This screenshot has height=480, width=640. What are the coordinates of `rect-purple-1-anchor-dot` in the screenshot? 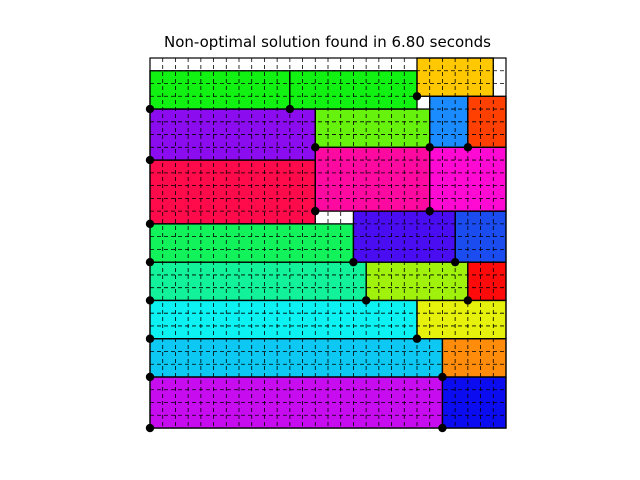 It's located at (150, 160).